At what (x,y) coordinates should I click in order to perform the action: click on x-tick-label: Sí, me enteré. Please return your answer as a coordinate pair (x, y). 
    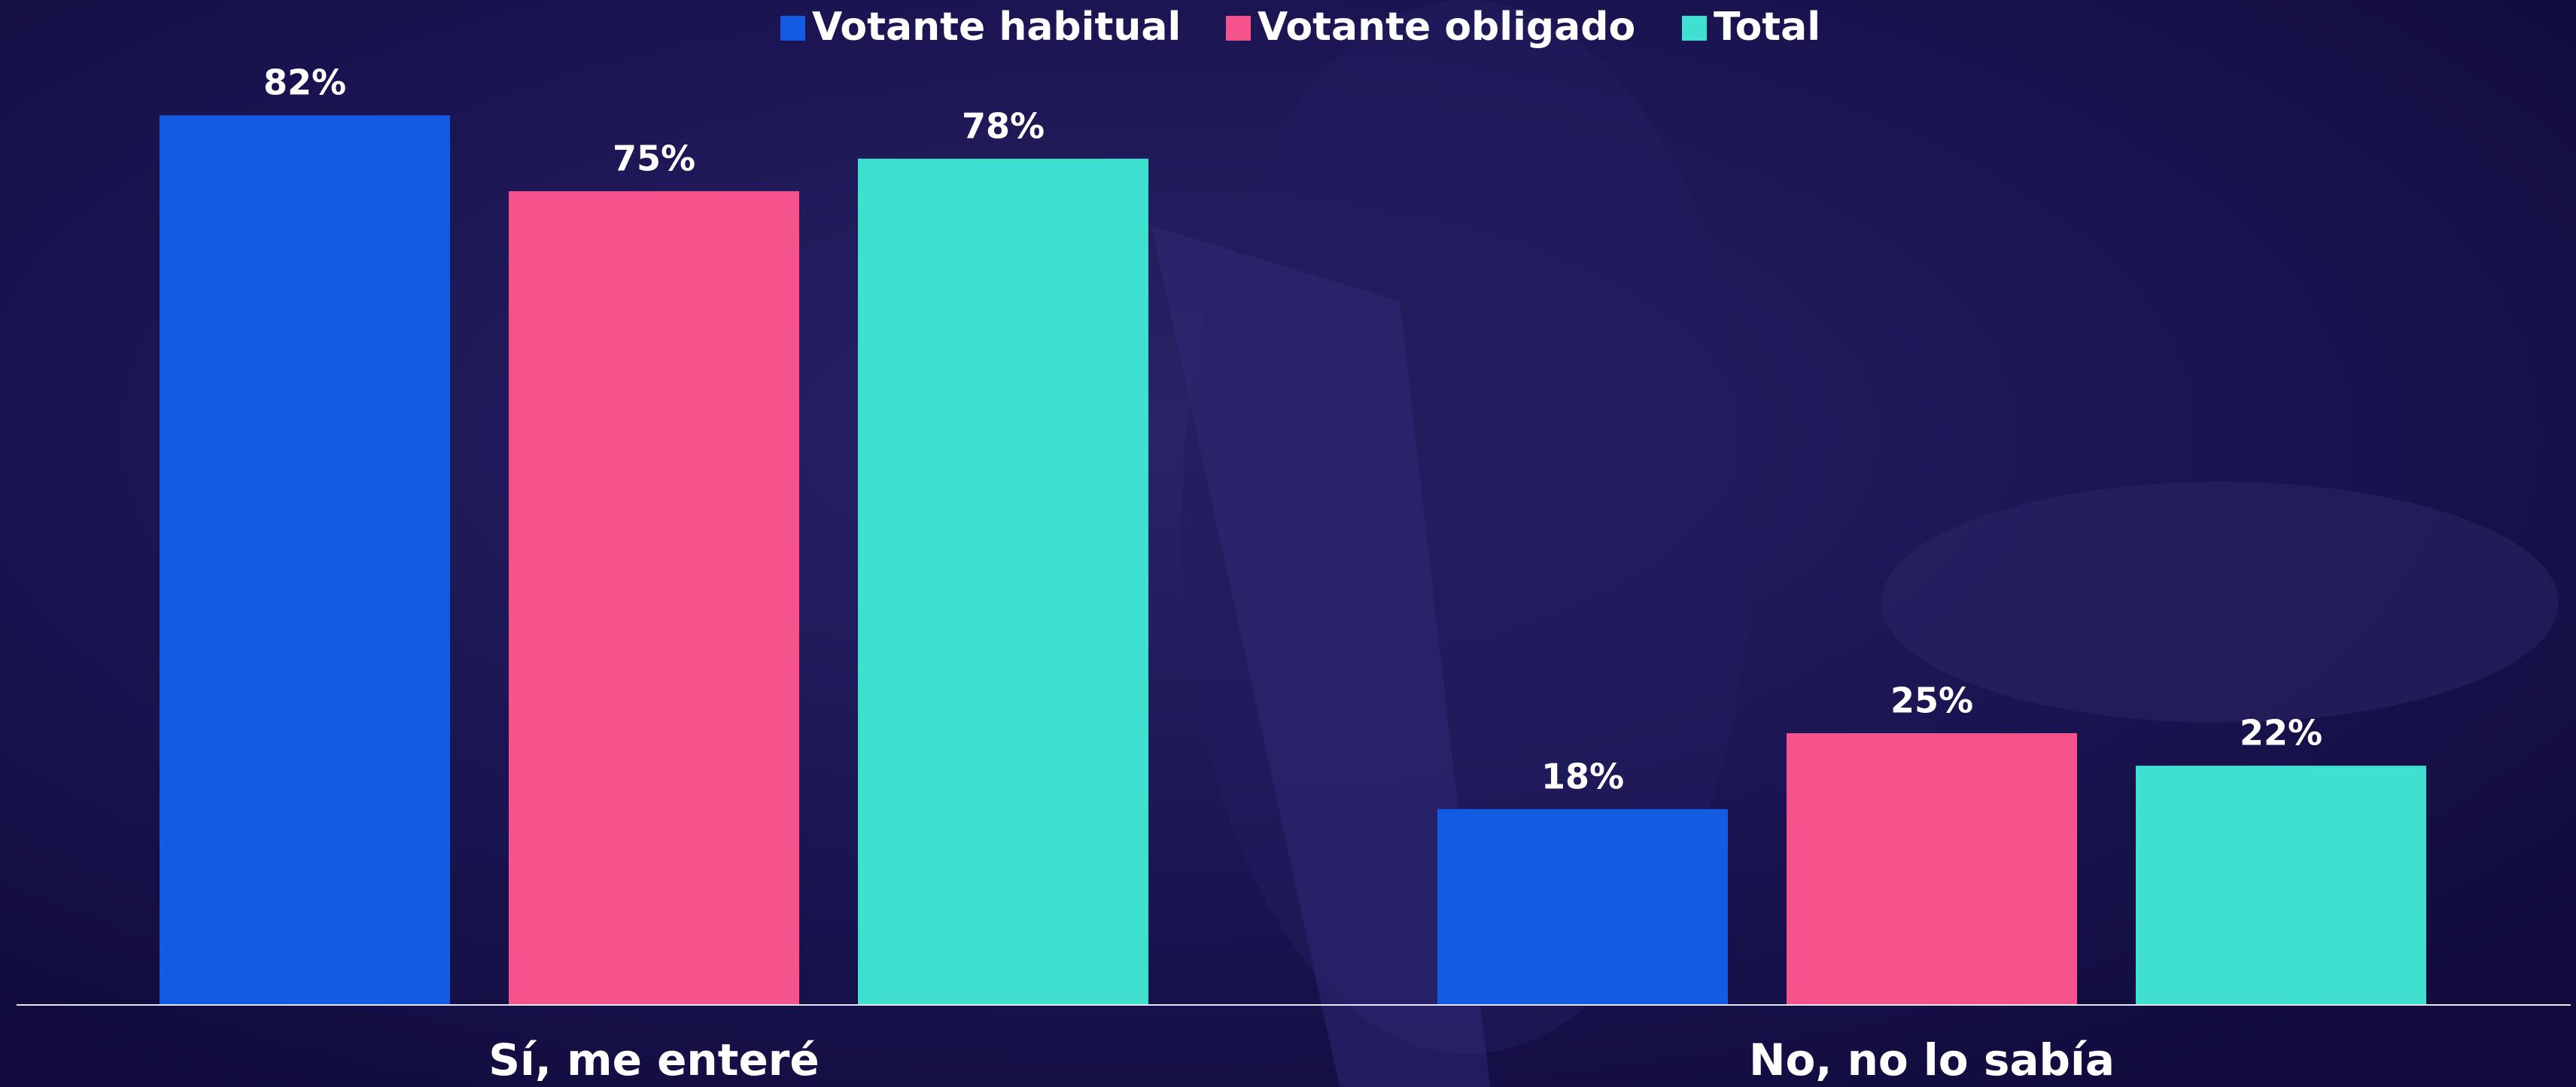
    Looking at the image, I should click on (653, 1059).